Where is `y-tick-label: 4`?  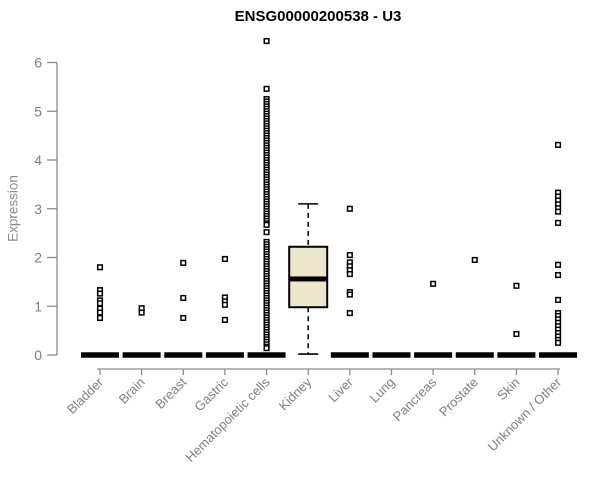
y-tick-label: 4 is located at coordinates (38, 160).